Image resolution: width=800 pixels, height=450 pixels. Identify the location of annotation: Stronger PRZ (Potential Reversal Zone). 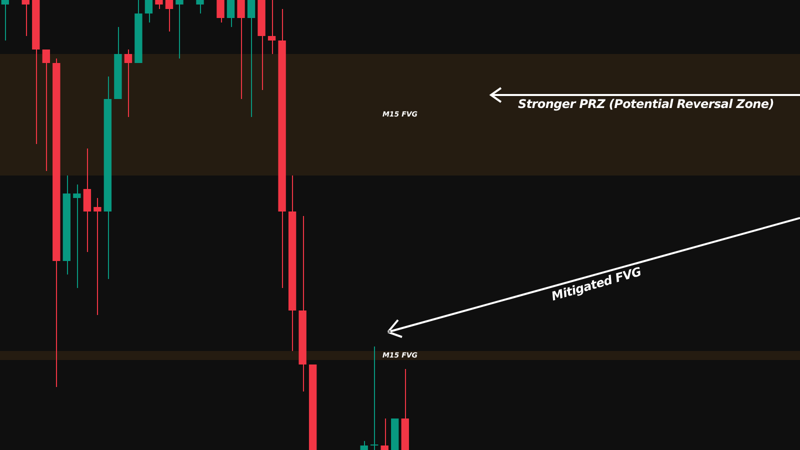
(646, 104).